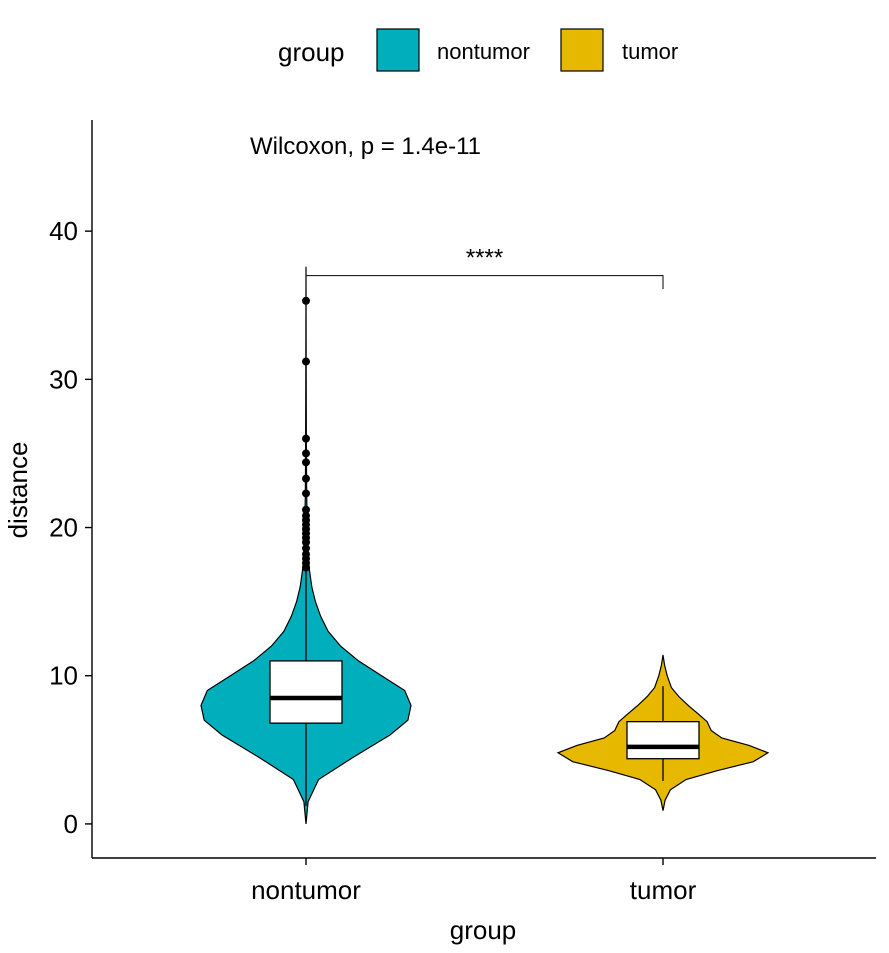  Describe the element at coordinates (483, 51) in the screenshot. I see `legend-label-nontumor: nontumor` at that location.